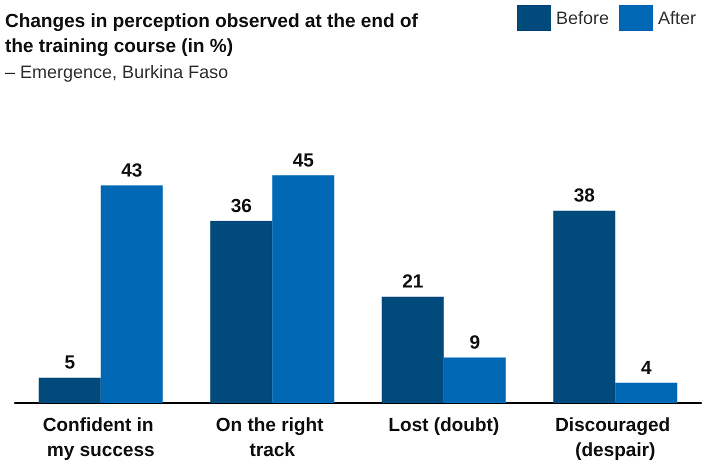  Describe the element at coordinates (272, 438) in the screenshot. I see `x-tick-label: On the right track` at that location.